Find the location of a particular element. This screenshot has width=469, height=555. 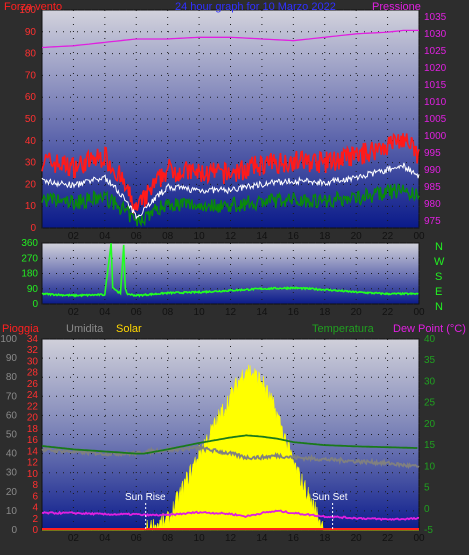

humidity-tick-label: 60 is located at coordinates (12, 415).